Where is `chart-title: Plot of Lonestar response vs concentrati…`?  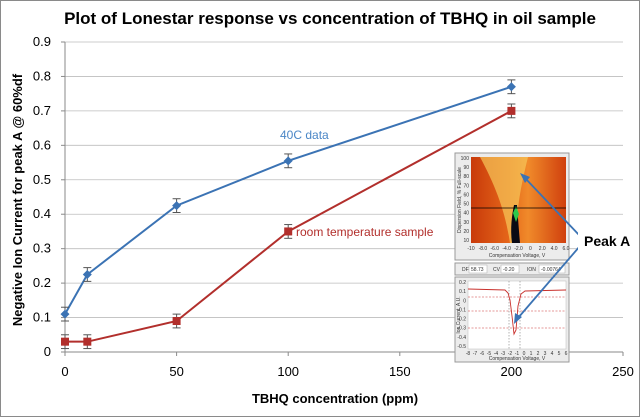
chart-title: Plot of Lonestar response vs concentrati… is located at coordinates (330, 18).